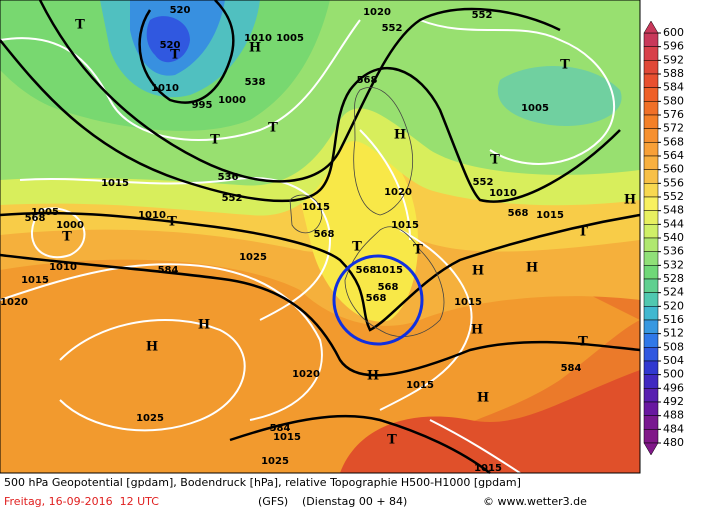 Image resolution: width=704 pixels, height=513 pixels. I want to click on colorbar-label: 484, so click(673, 428).